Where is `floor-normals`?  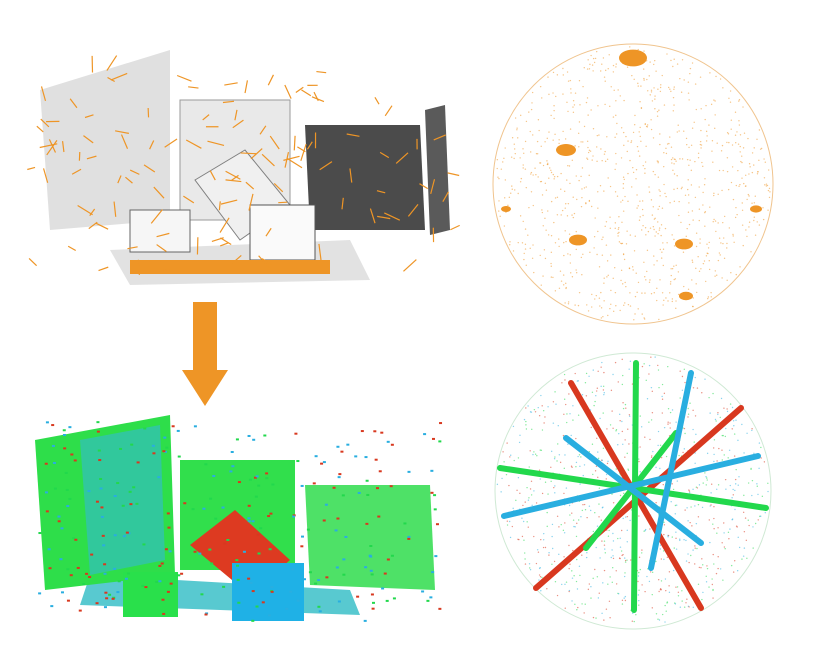
floor-normals is located at coordinates (230, 267).